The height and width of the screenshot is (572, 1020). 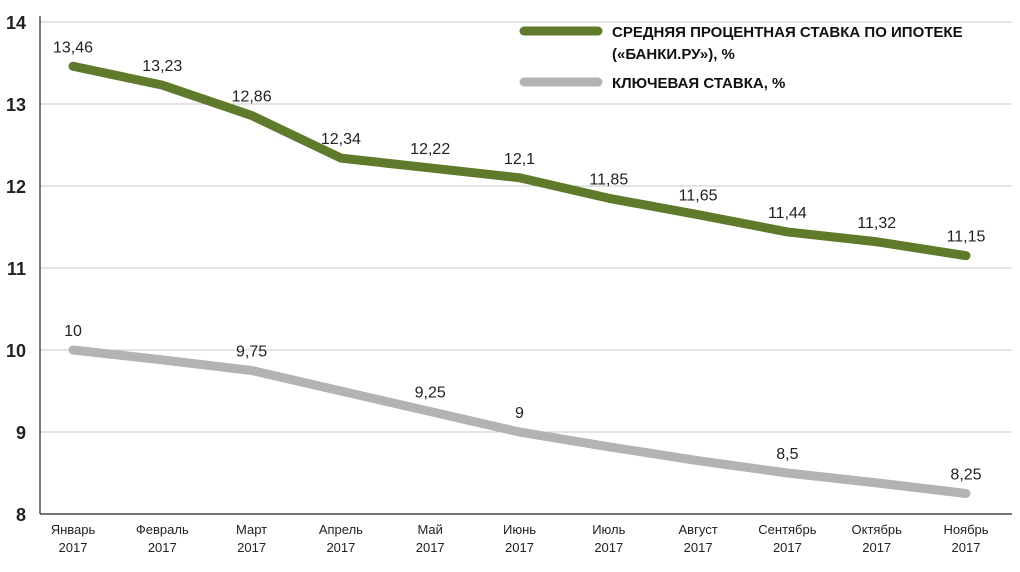 What do you see at coordinates (608, 179) in the screenshot?
I see `data-label-0-6: 11,85` at bounding box center [608, 179].